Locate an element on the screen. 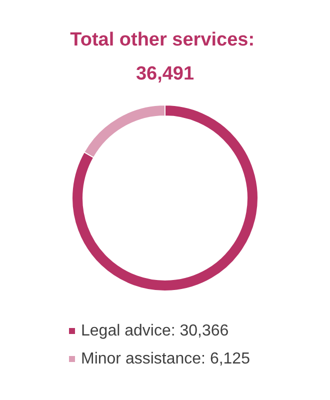  legend-label: Legal advice: 30,366 is located at coordinates (155, 331).